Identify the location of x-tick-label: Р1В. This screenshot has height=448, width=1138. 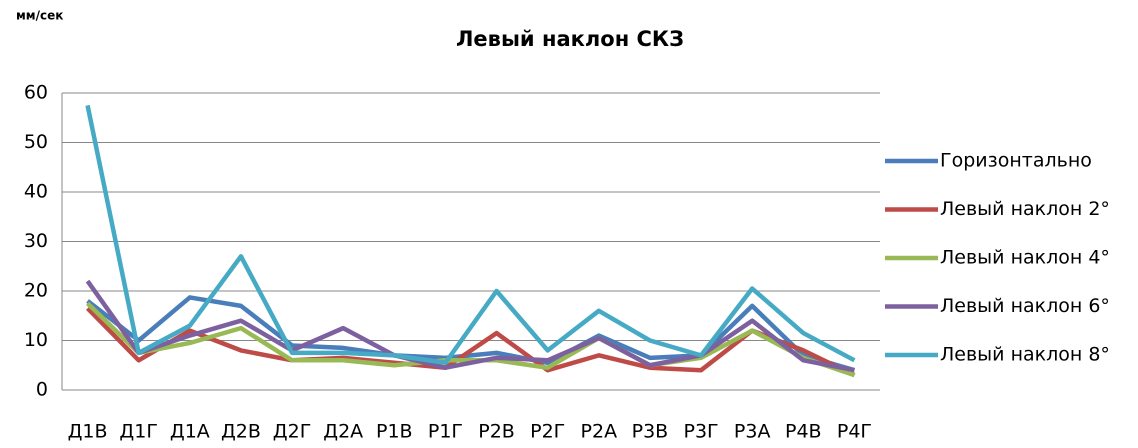
(394, 432).